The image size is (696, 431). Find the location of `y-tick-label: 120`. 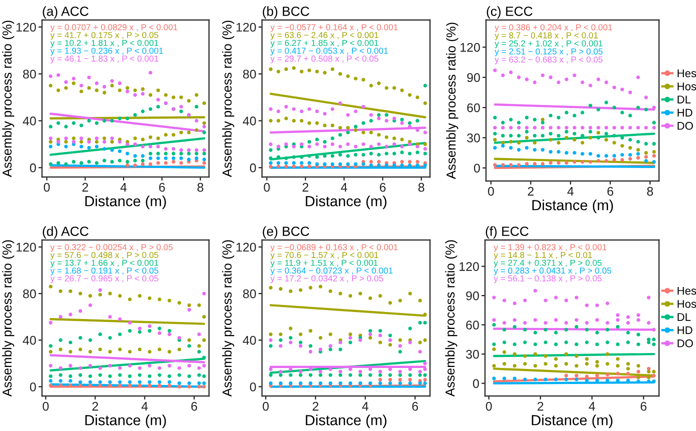

y-tick-label: 120 is located at coordinates (26, 27).